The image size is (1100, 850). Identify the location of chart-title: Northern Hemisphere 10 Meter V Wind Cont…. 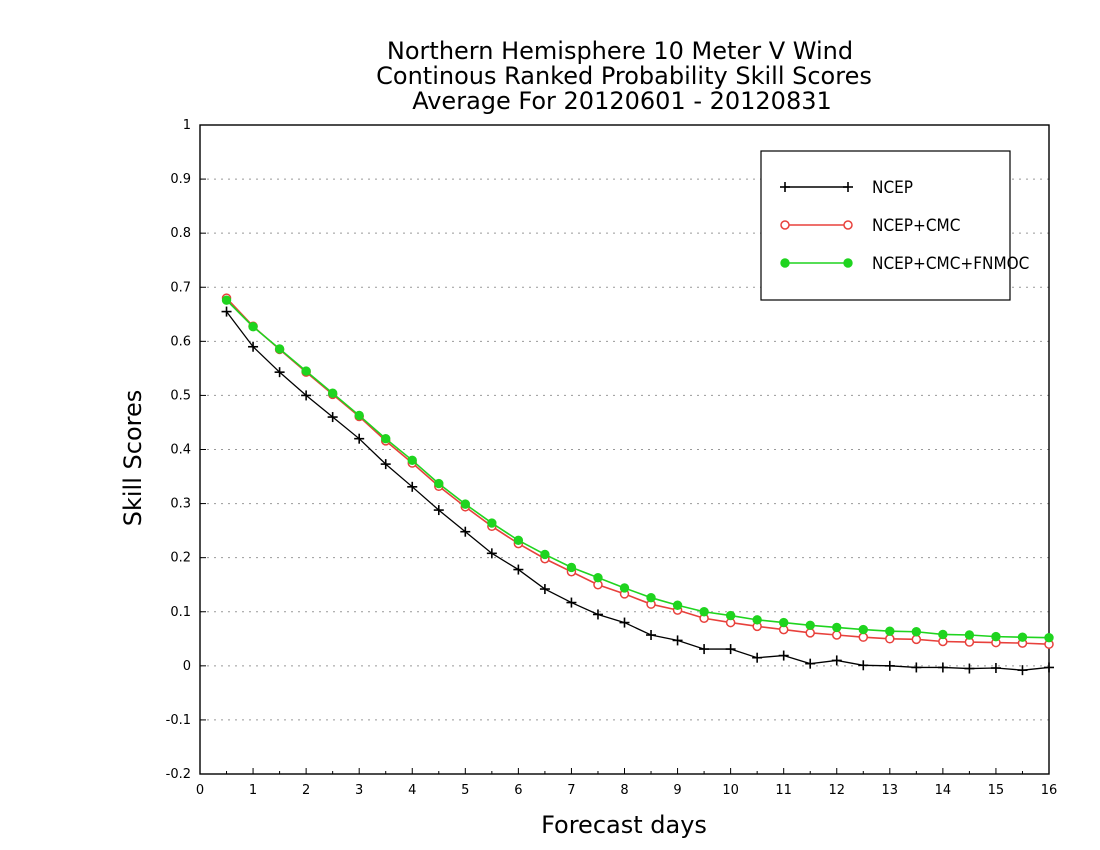
(624, 76).